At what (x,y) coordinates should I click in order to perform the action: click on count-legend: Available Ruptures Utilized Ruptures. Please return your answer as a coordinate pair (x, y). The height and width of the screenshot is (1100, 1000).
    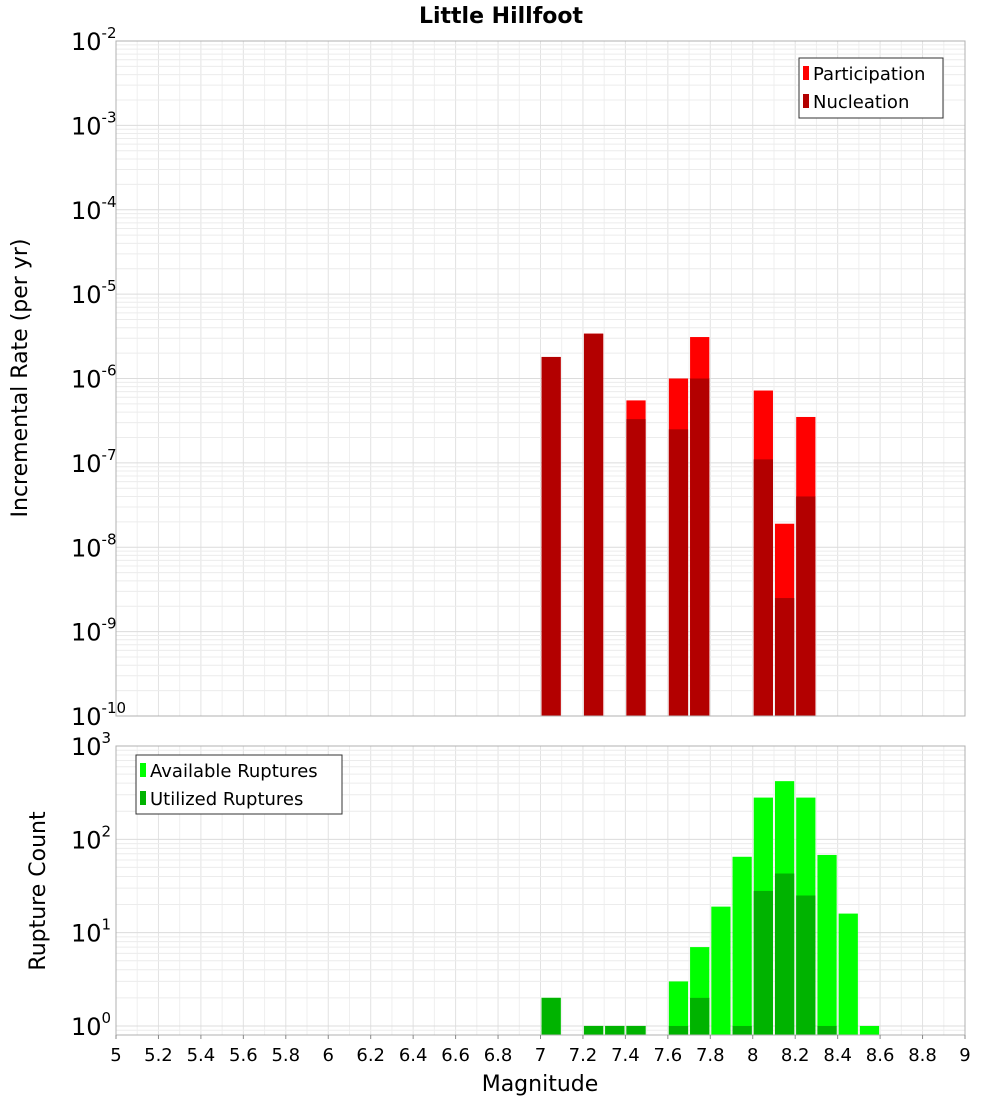
    Looking at the image, I should click on (239, 784).